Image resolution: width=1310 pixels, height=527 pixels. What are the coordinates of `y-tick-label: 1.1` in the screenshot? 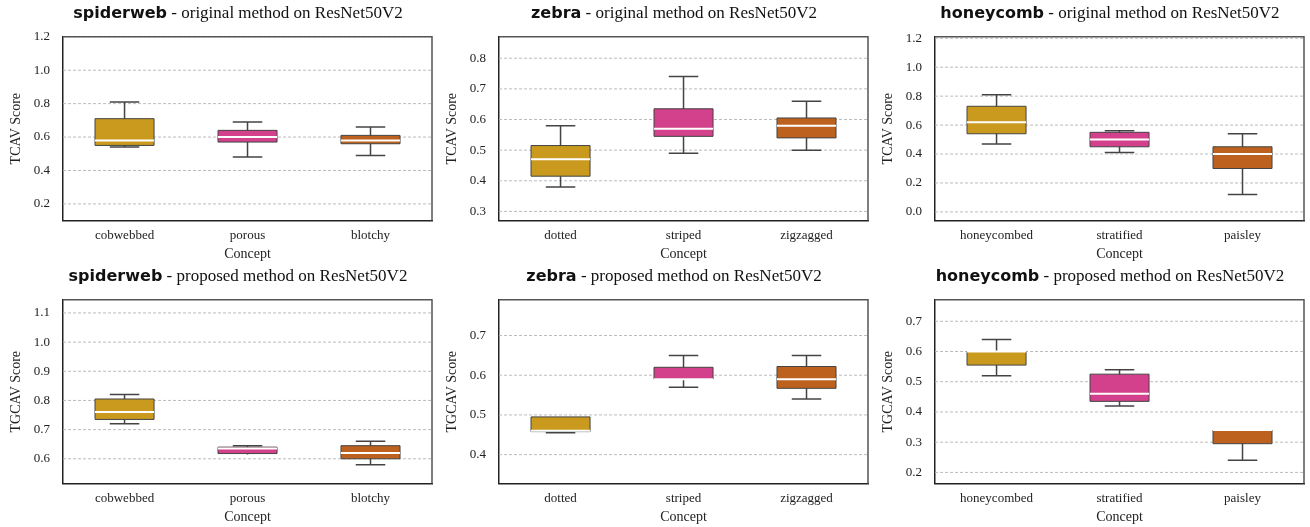 It's located at (42, 312).